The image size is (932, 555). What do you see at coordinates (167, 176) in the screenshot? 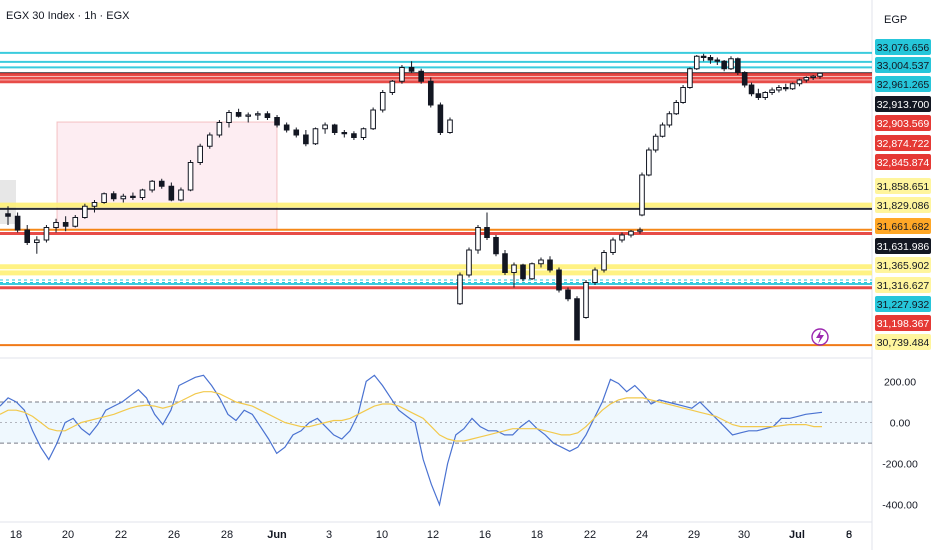
I see `range-zone` at bounding box center [167, 176].